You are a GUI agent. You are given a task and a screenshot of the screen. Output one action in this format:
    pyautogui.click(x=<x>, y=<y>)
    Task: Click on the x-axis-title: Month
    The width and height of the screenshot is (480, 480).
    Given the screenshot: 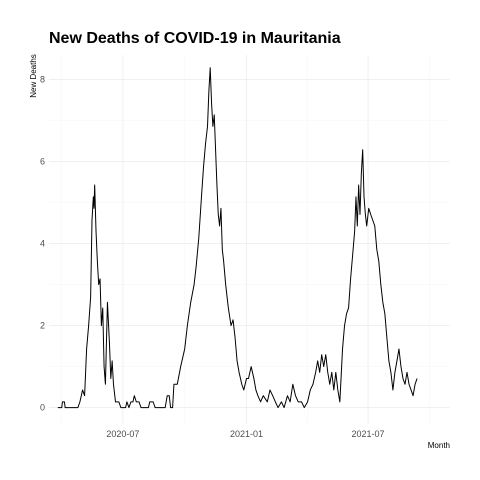 What is the action you would take?
    pyautogui.click(x=439, y=445)
    